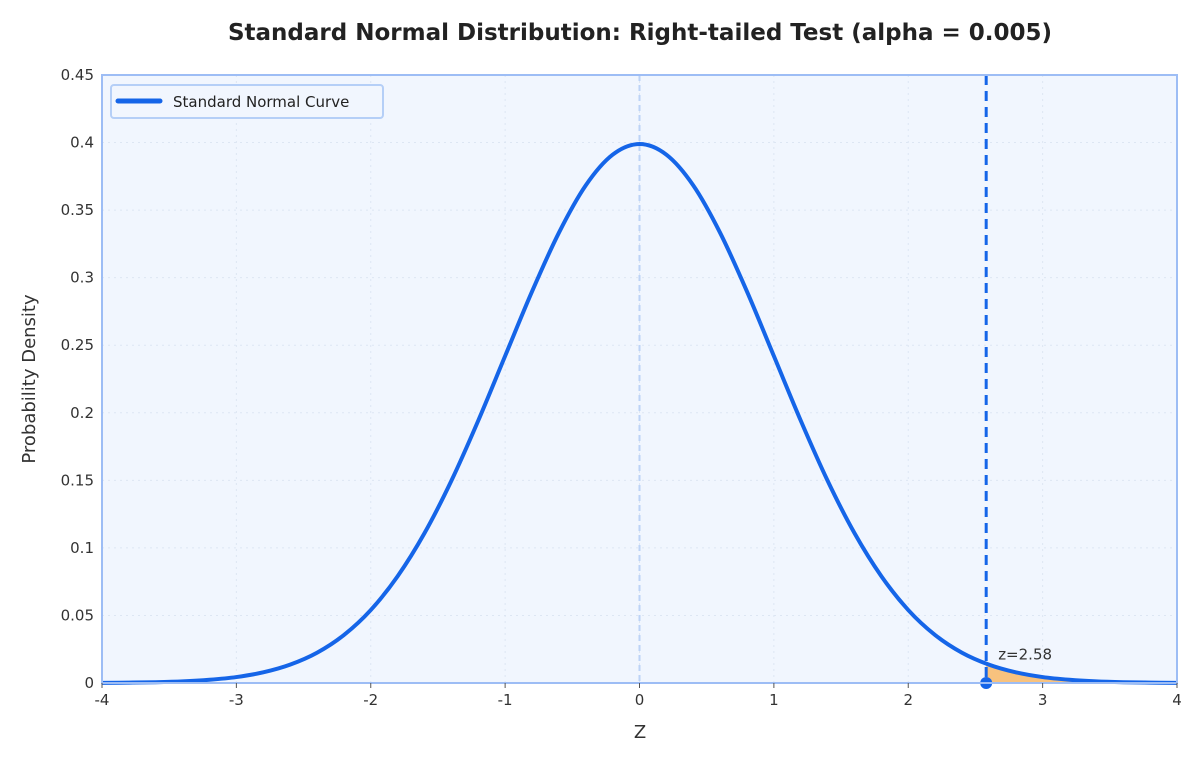 This screenshot has width=1200, height=764. What do you see at coordinates (236, 700) in the screenshot?
I see `x-tick-label: -3` at bounding box center [236, 700].